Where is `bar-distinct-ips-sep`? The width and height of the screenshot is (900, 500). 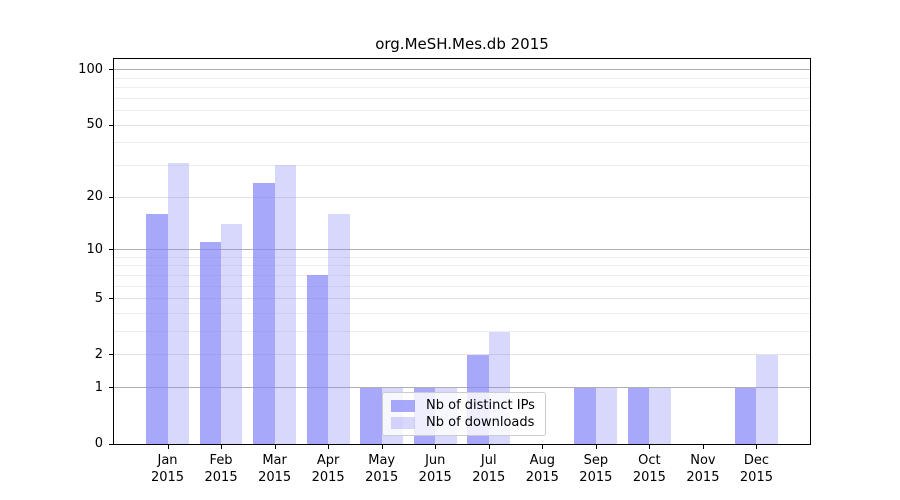 bar-distinct-ips-sep is located at coordinates (585, 415).